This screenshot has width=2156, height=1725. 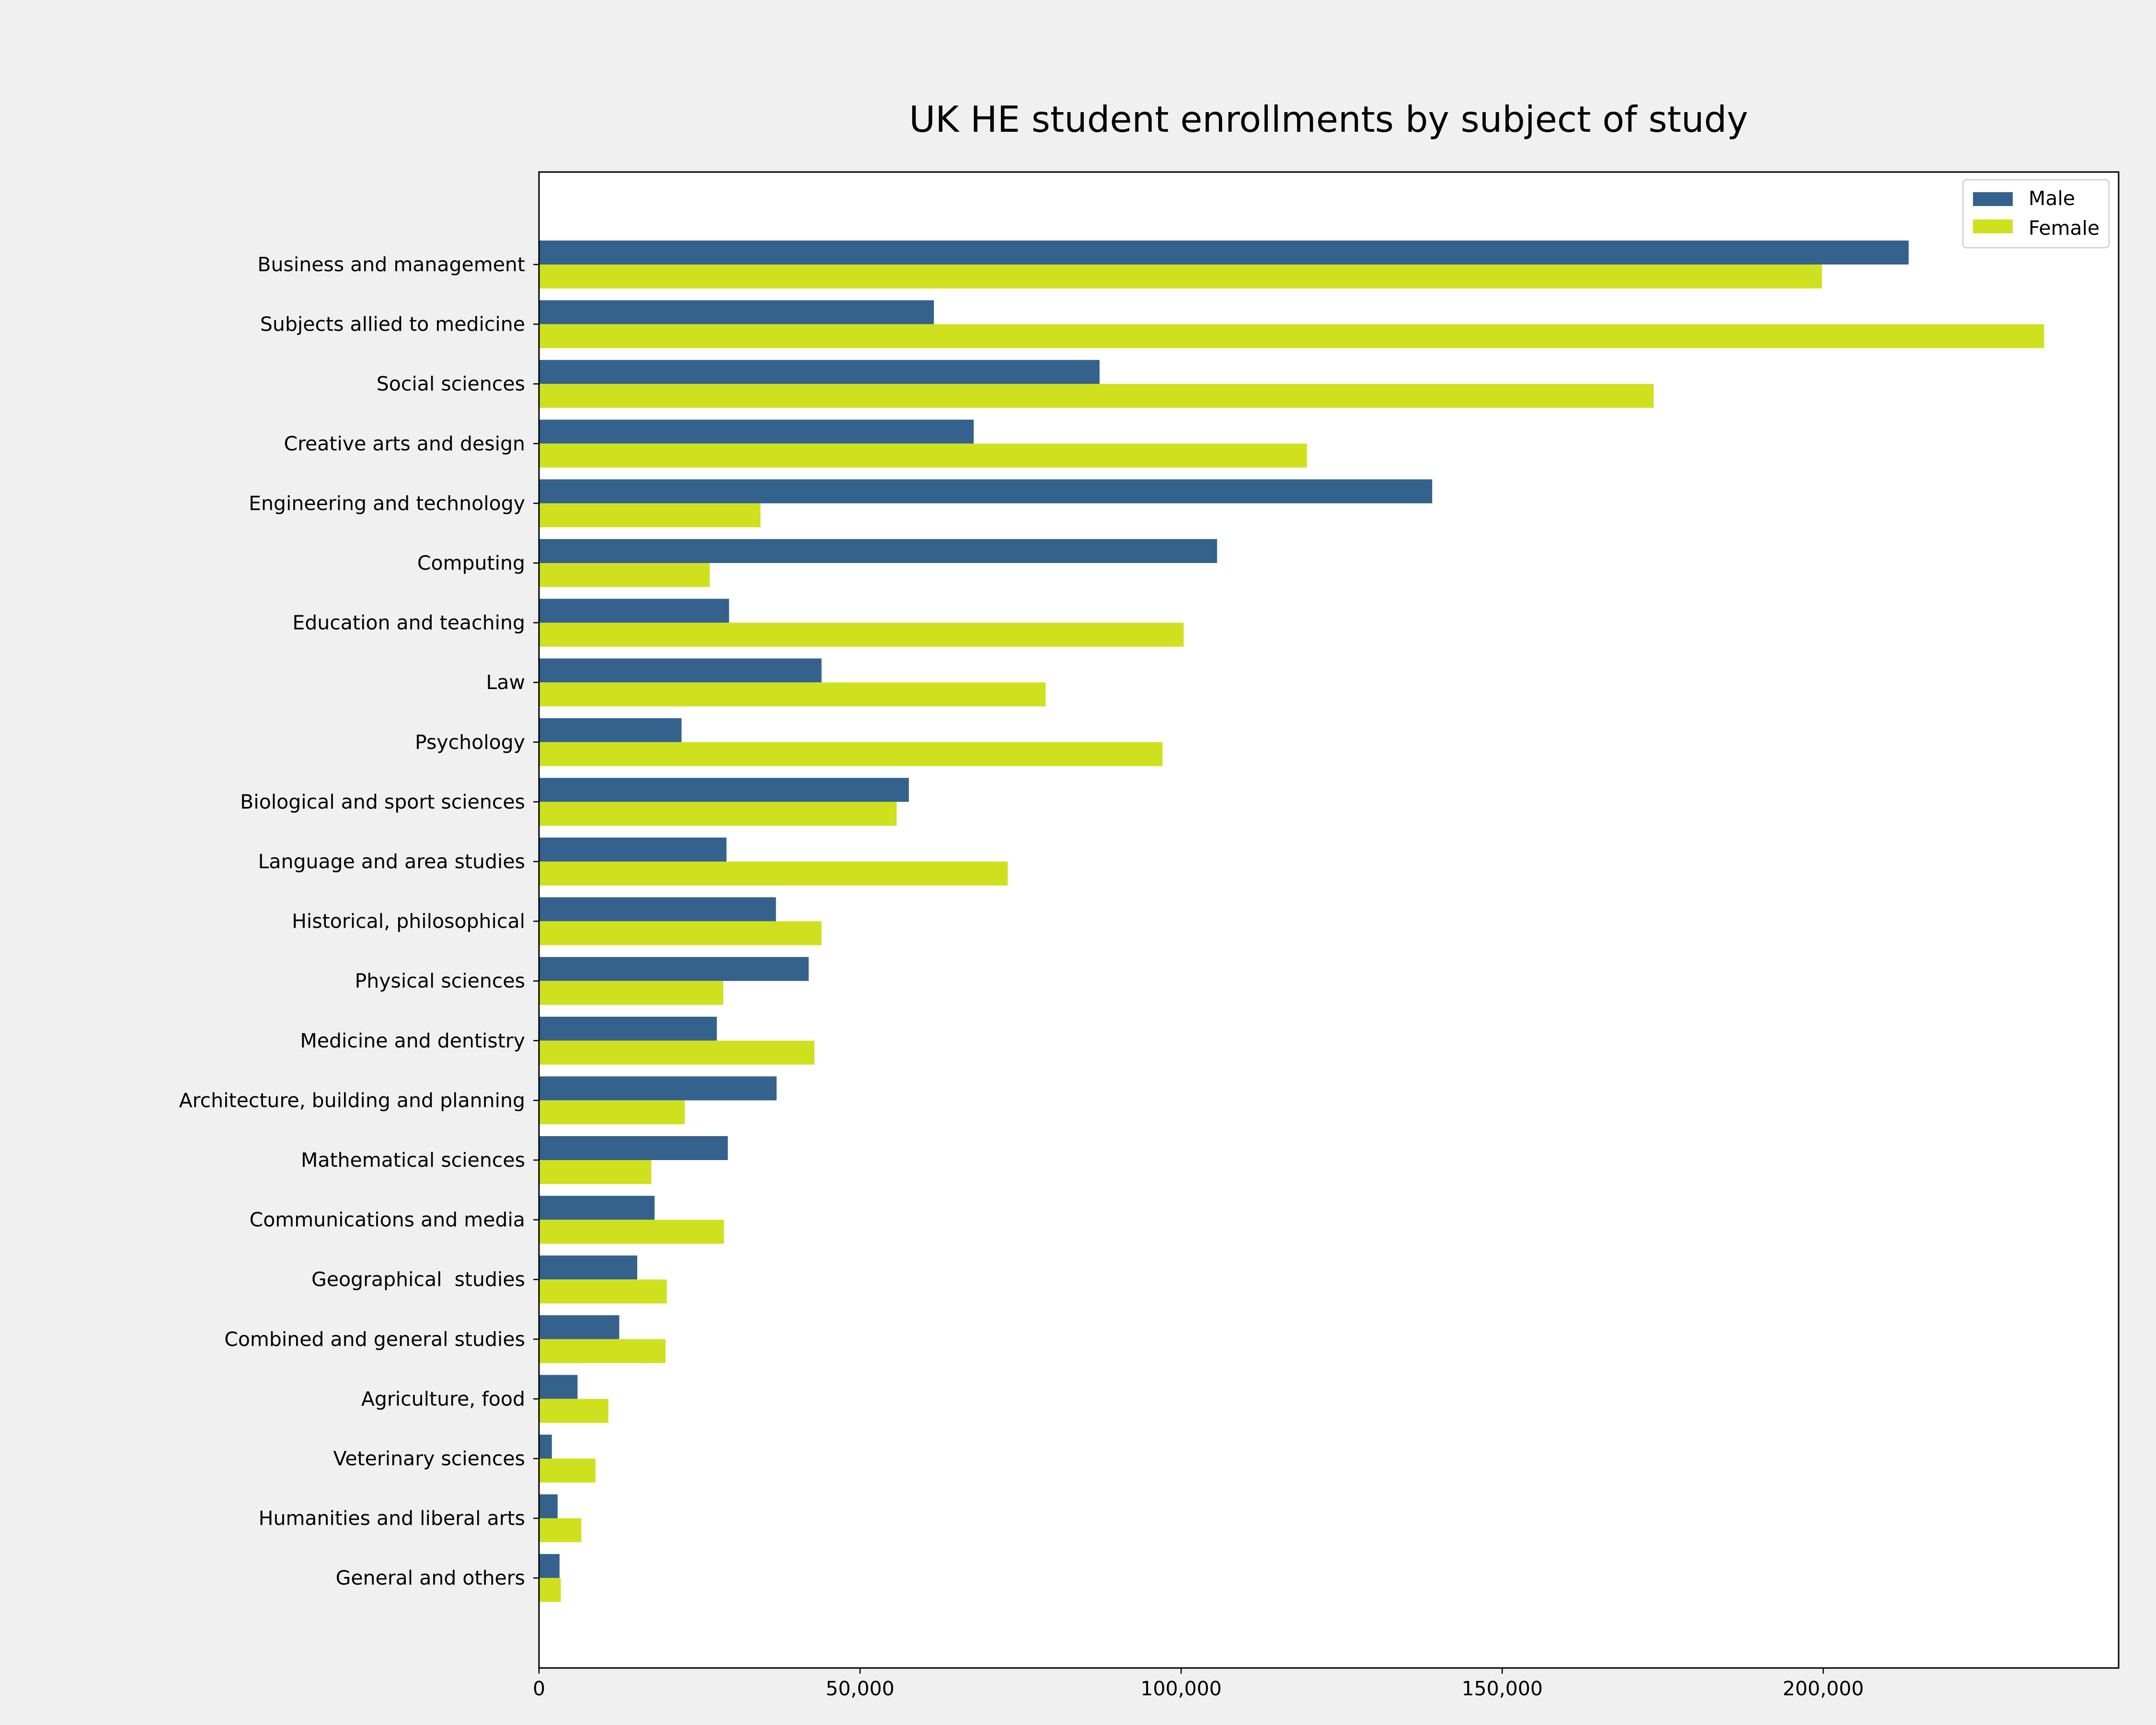 What do you see at coordinates (404, 444) in the screenshot?
I see `category-label-creative-arts-and-design: Creative arts and design` at bounding box center [404, 444].